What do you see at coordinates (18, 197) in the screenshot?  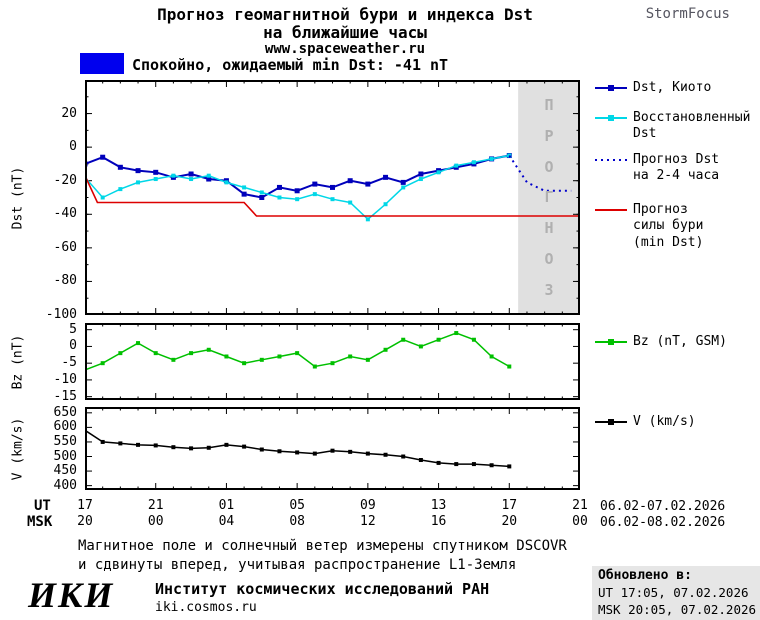 I see `y-axis-title: Dst (nT)` at bounding box center [18, 197].